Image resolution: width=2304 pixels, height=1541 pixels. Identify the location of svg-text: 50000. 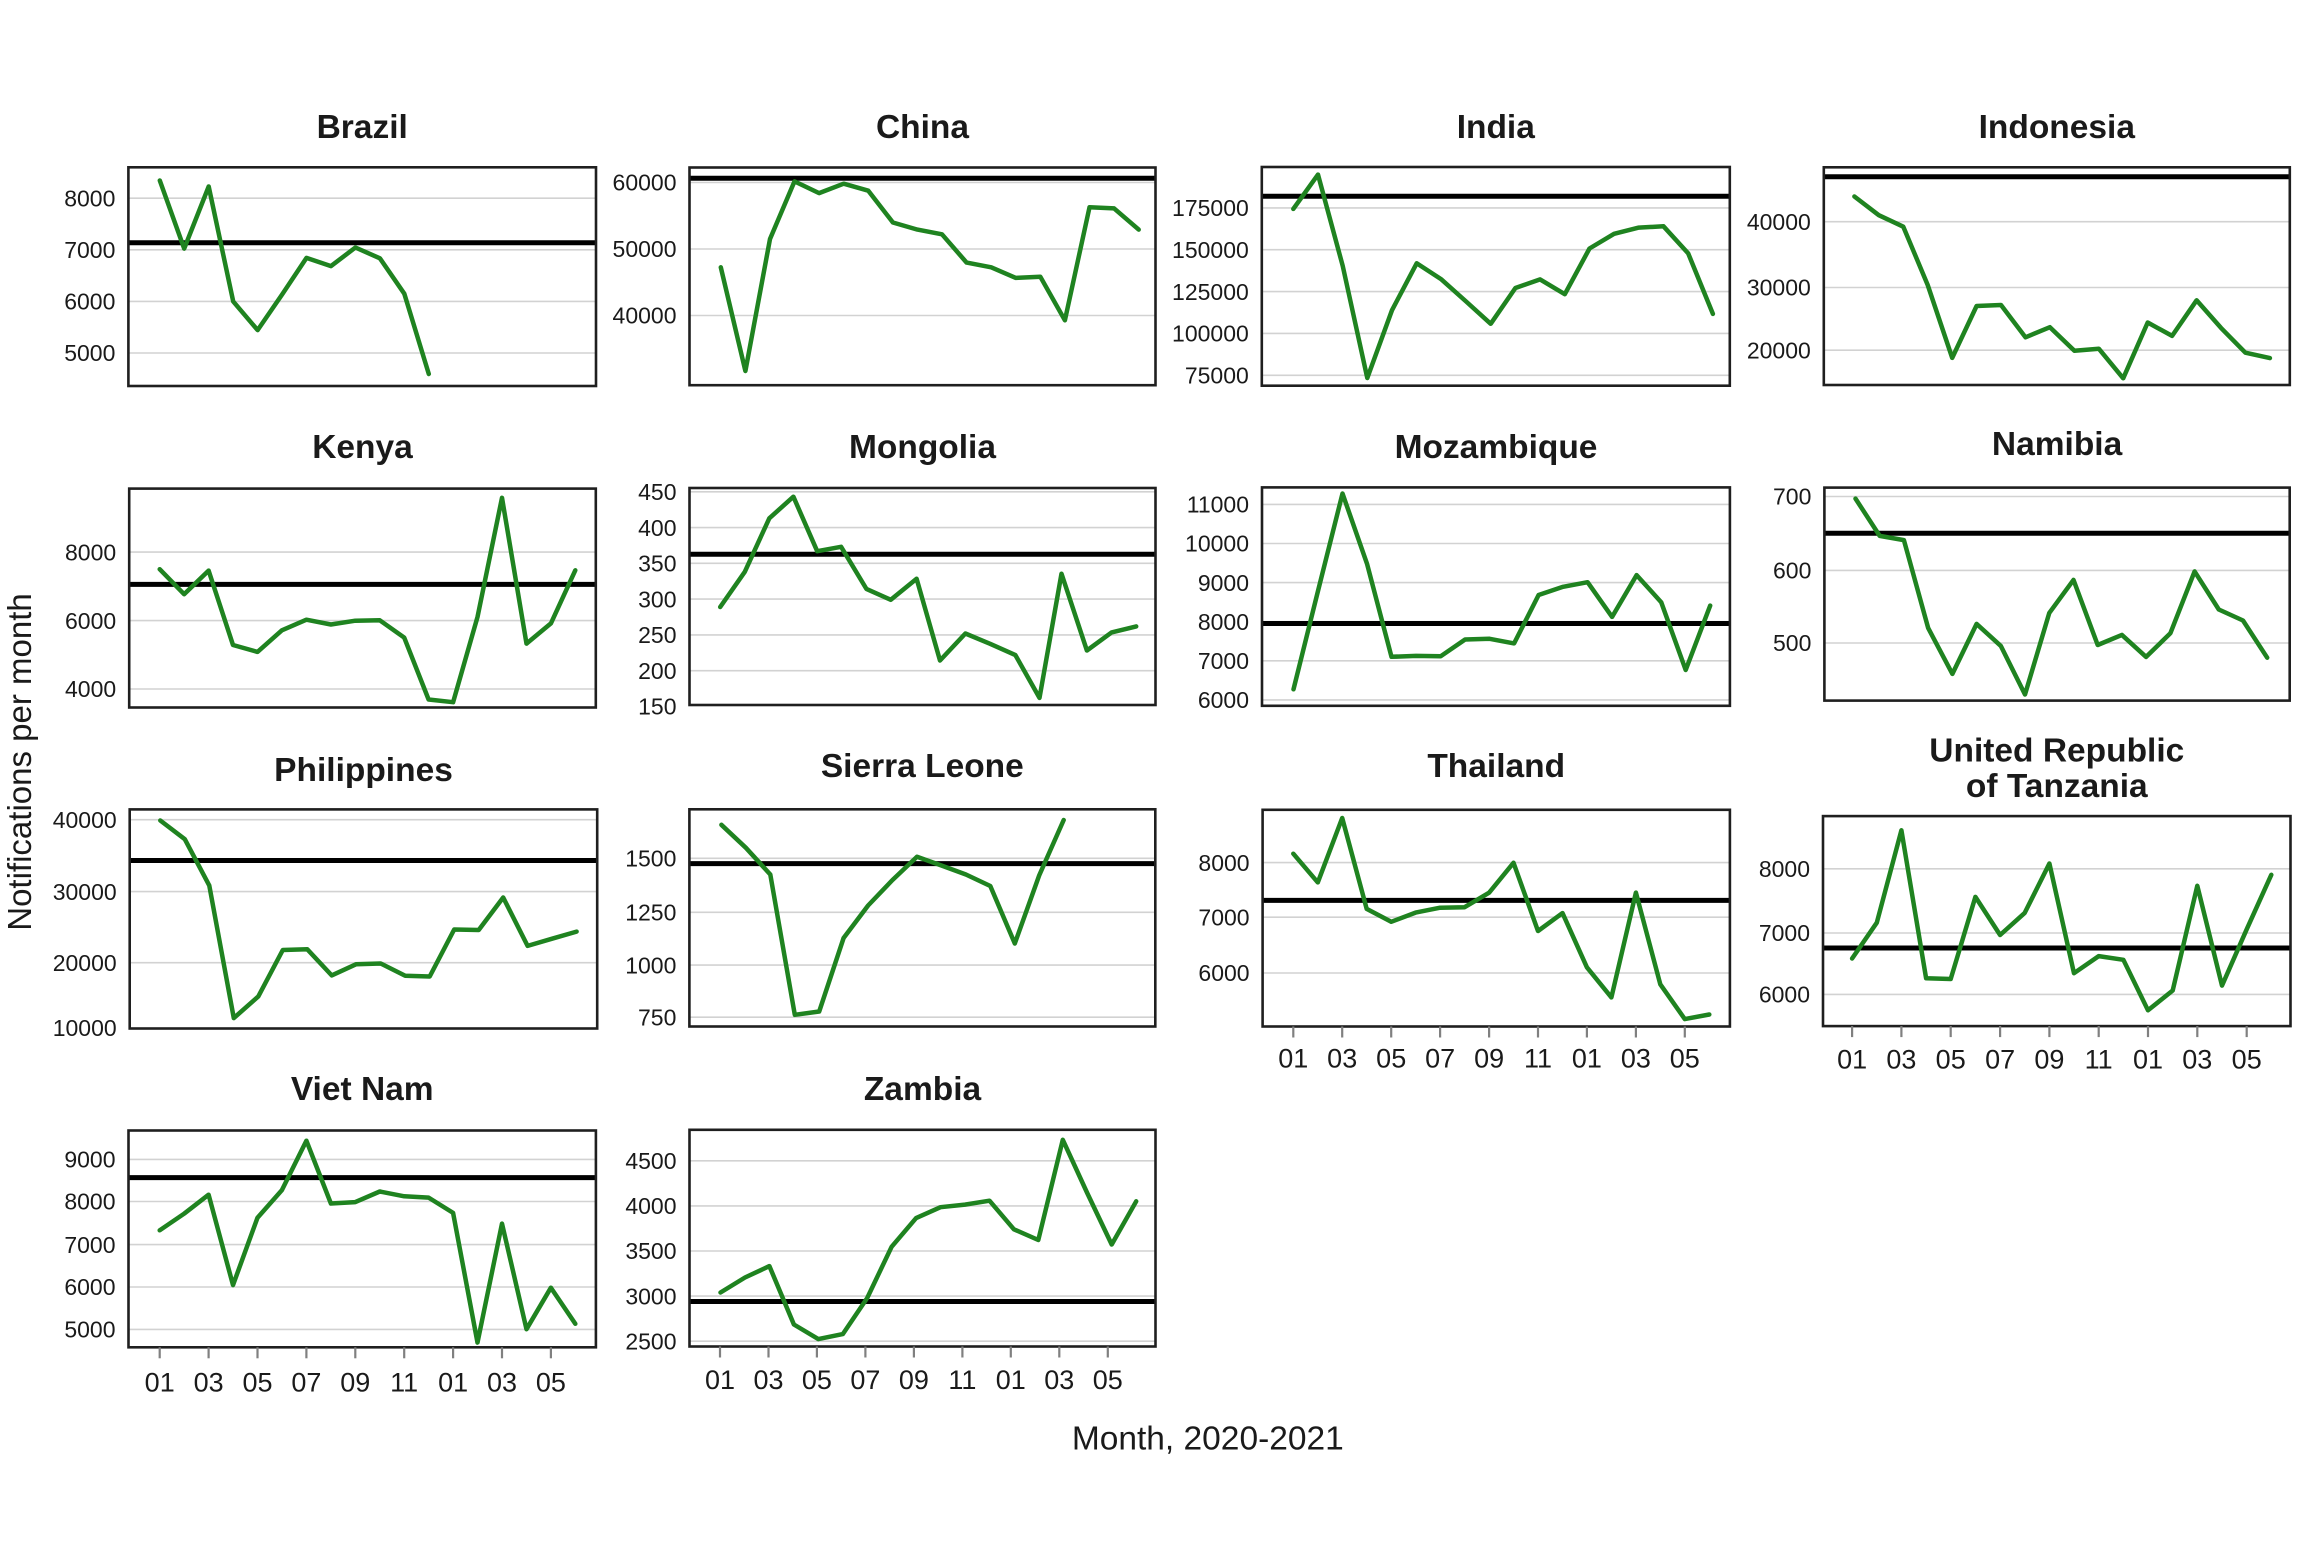
(645, 249).